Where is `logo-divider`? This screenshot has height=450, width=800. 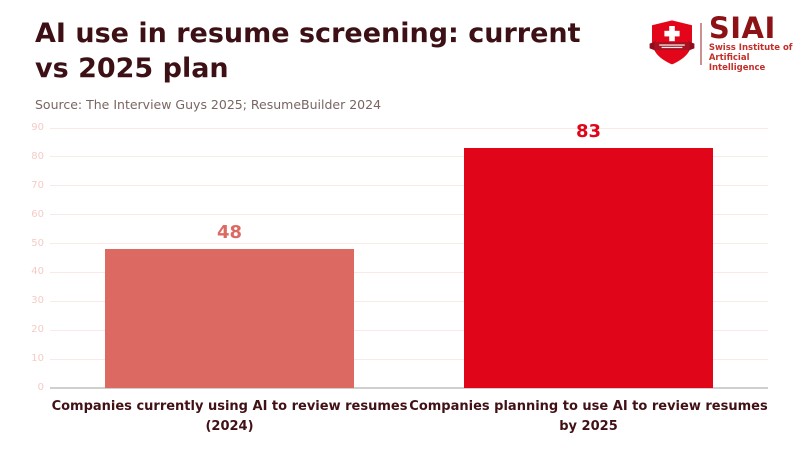
logo-divider is located at coordinates (701, 43).